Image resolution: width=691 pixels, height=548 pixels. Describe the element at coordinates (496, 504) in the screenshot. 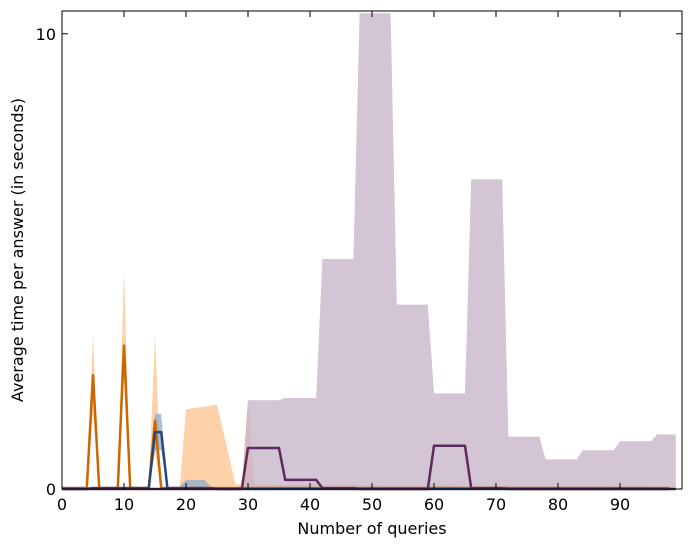

I see `x-tick-label: 70` at that location.